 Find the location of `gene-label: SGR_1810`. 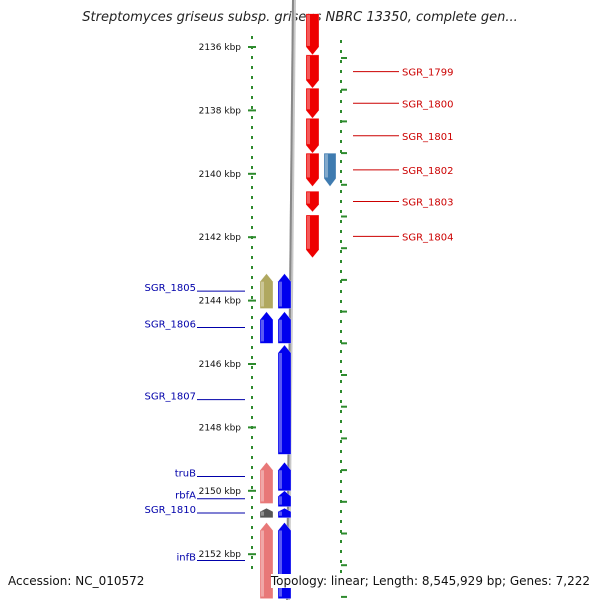

gene-label: SGR_1810 is located at coordinates (171, 510).